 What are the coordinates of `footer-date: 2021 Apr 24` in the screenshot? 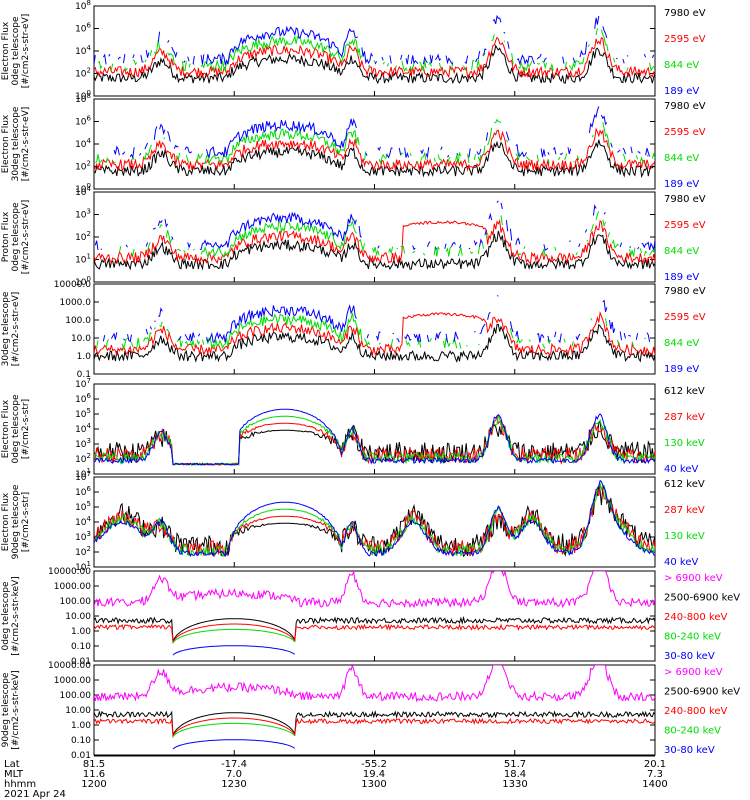 It's located at (35, 794).